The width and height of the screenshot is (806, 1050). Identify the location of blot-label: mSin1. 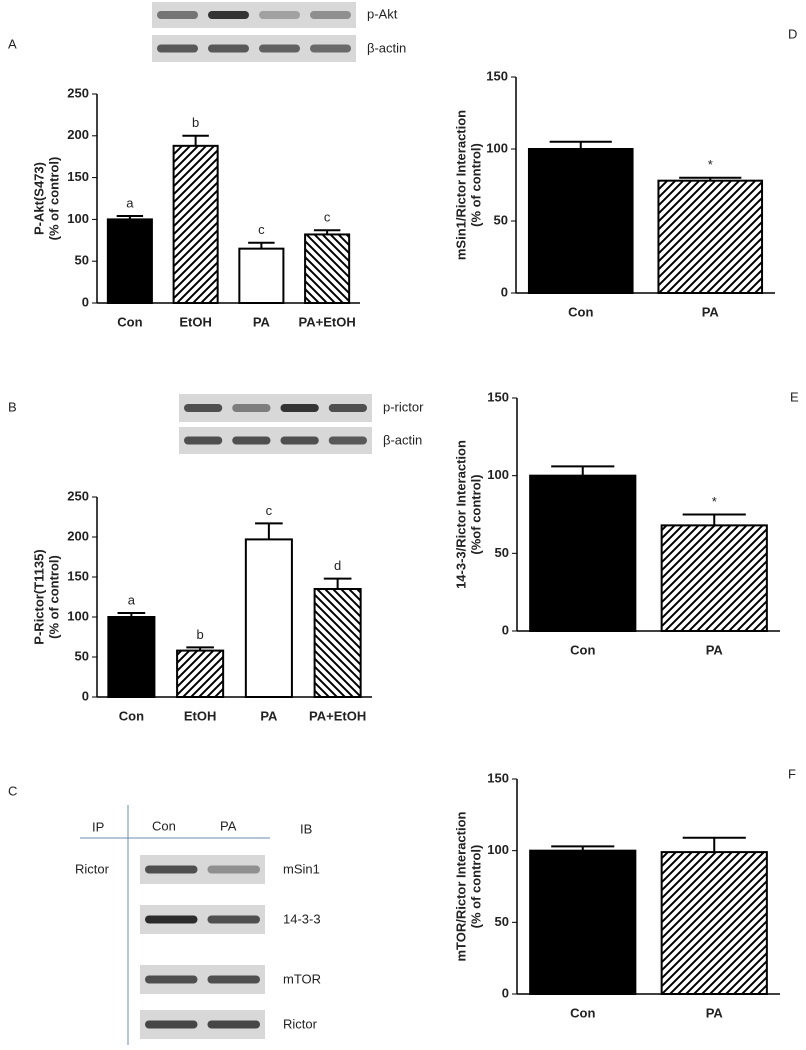
(301, 868).